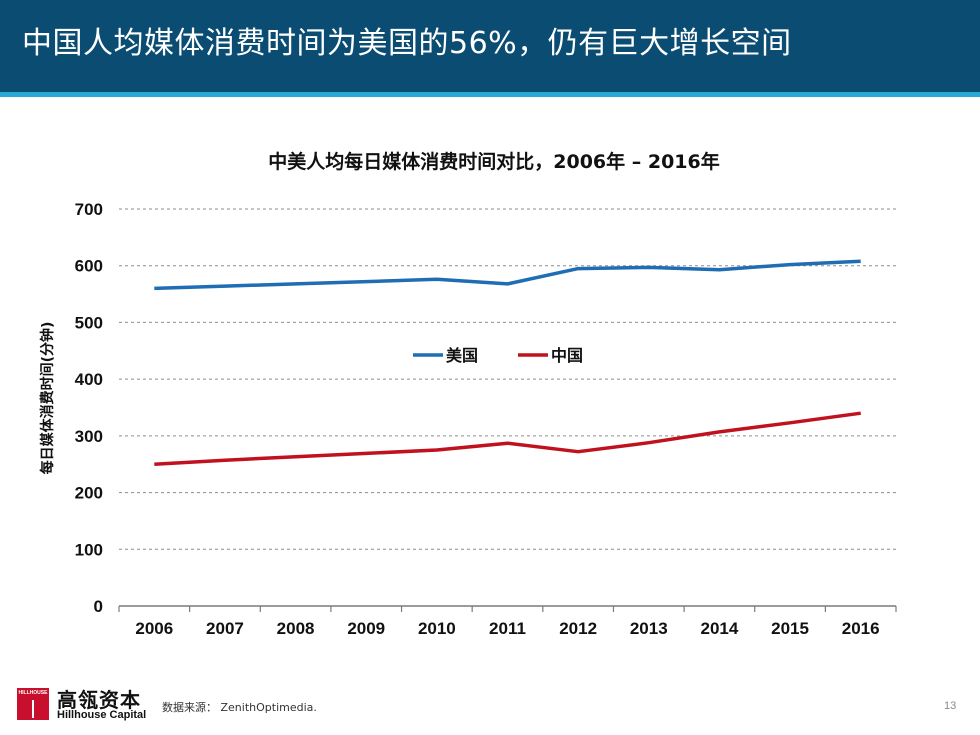 The width and height of the screenshot is (980, 735). I want to click on y-axis-ticks: 0 100 200 300 400 500 600 700, so click(89, 408).